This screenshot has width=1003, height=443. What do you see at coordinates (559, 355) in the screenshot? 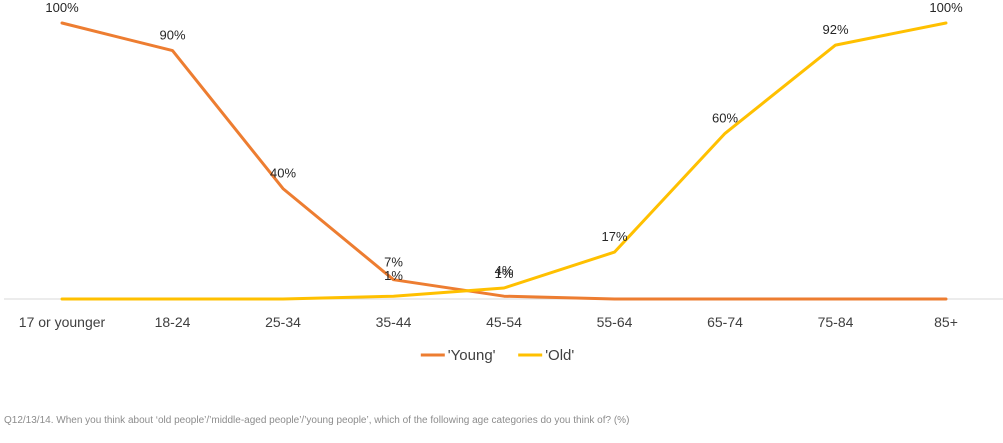
I see `legend-label: 'Old'` at bounding box center [559, 355].